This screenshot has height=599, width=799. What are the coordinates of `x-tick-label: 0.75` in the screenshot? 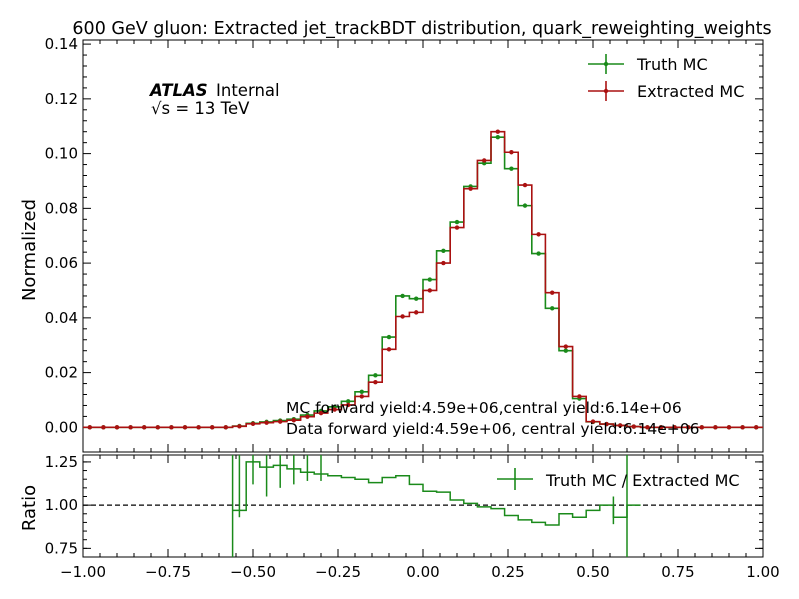 It's located at (677, 572).